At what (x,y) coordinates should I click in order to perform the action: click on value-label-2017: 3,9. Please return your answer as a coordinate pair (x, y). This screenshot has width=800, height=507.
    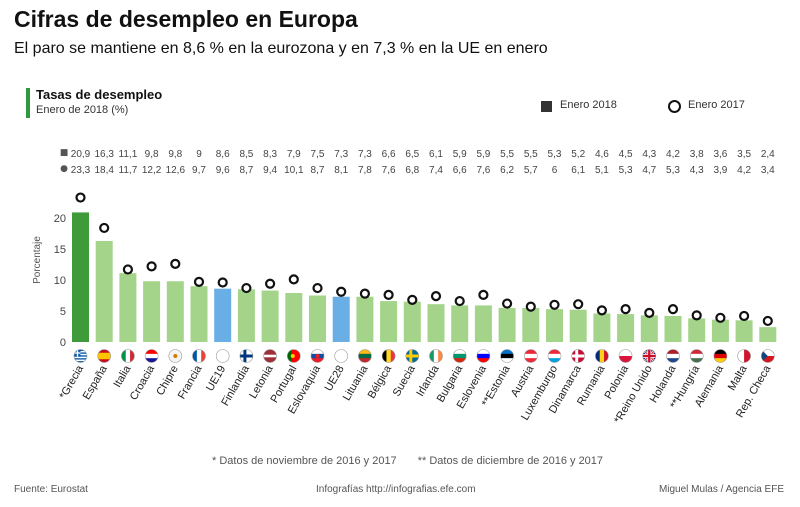
    Looking at the image, I should click on (720, 170).